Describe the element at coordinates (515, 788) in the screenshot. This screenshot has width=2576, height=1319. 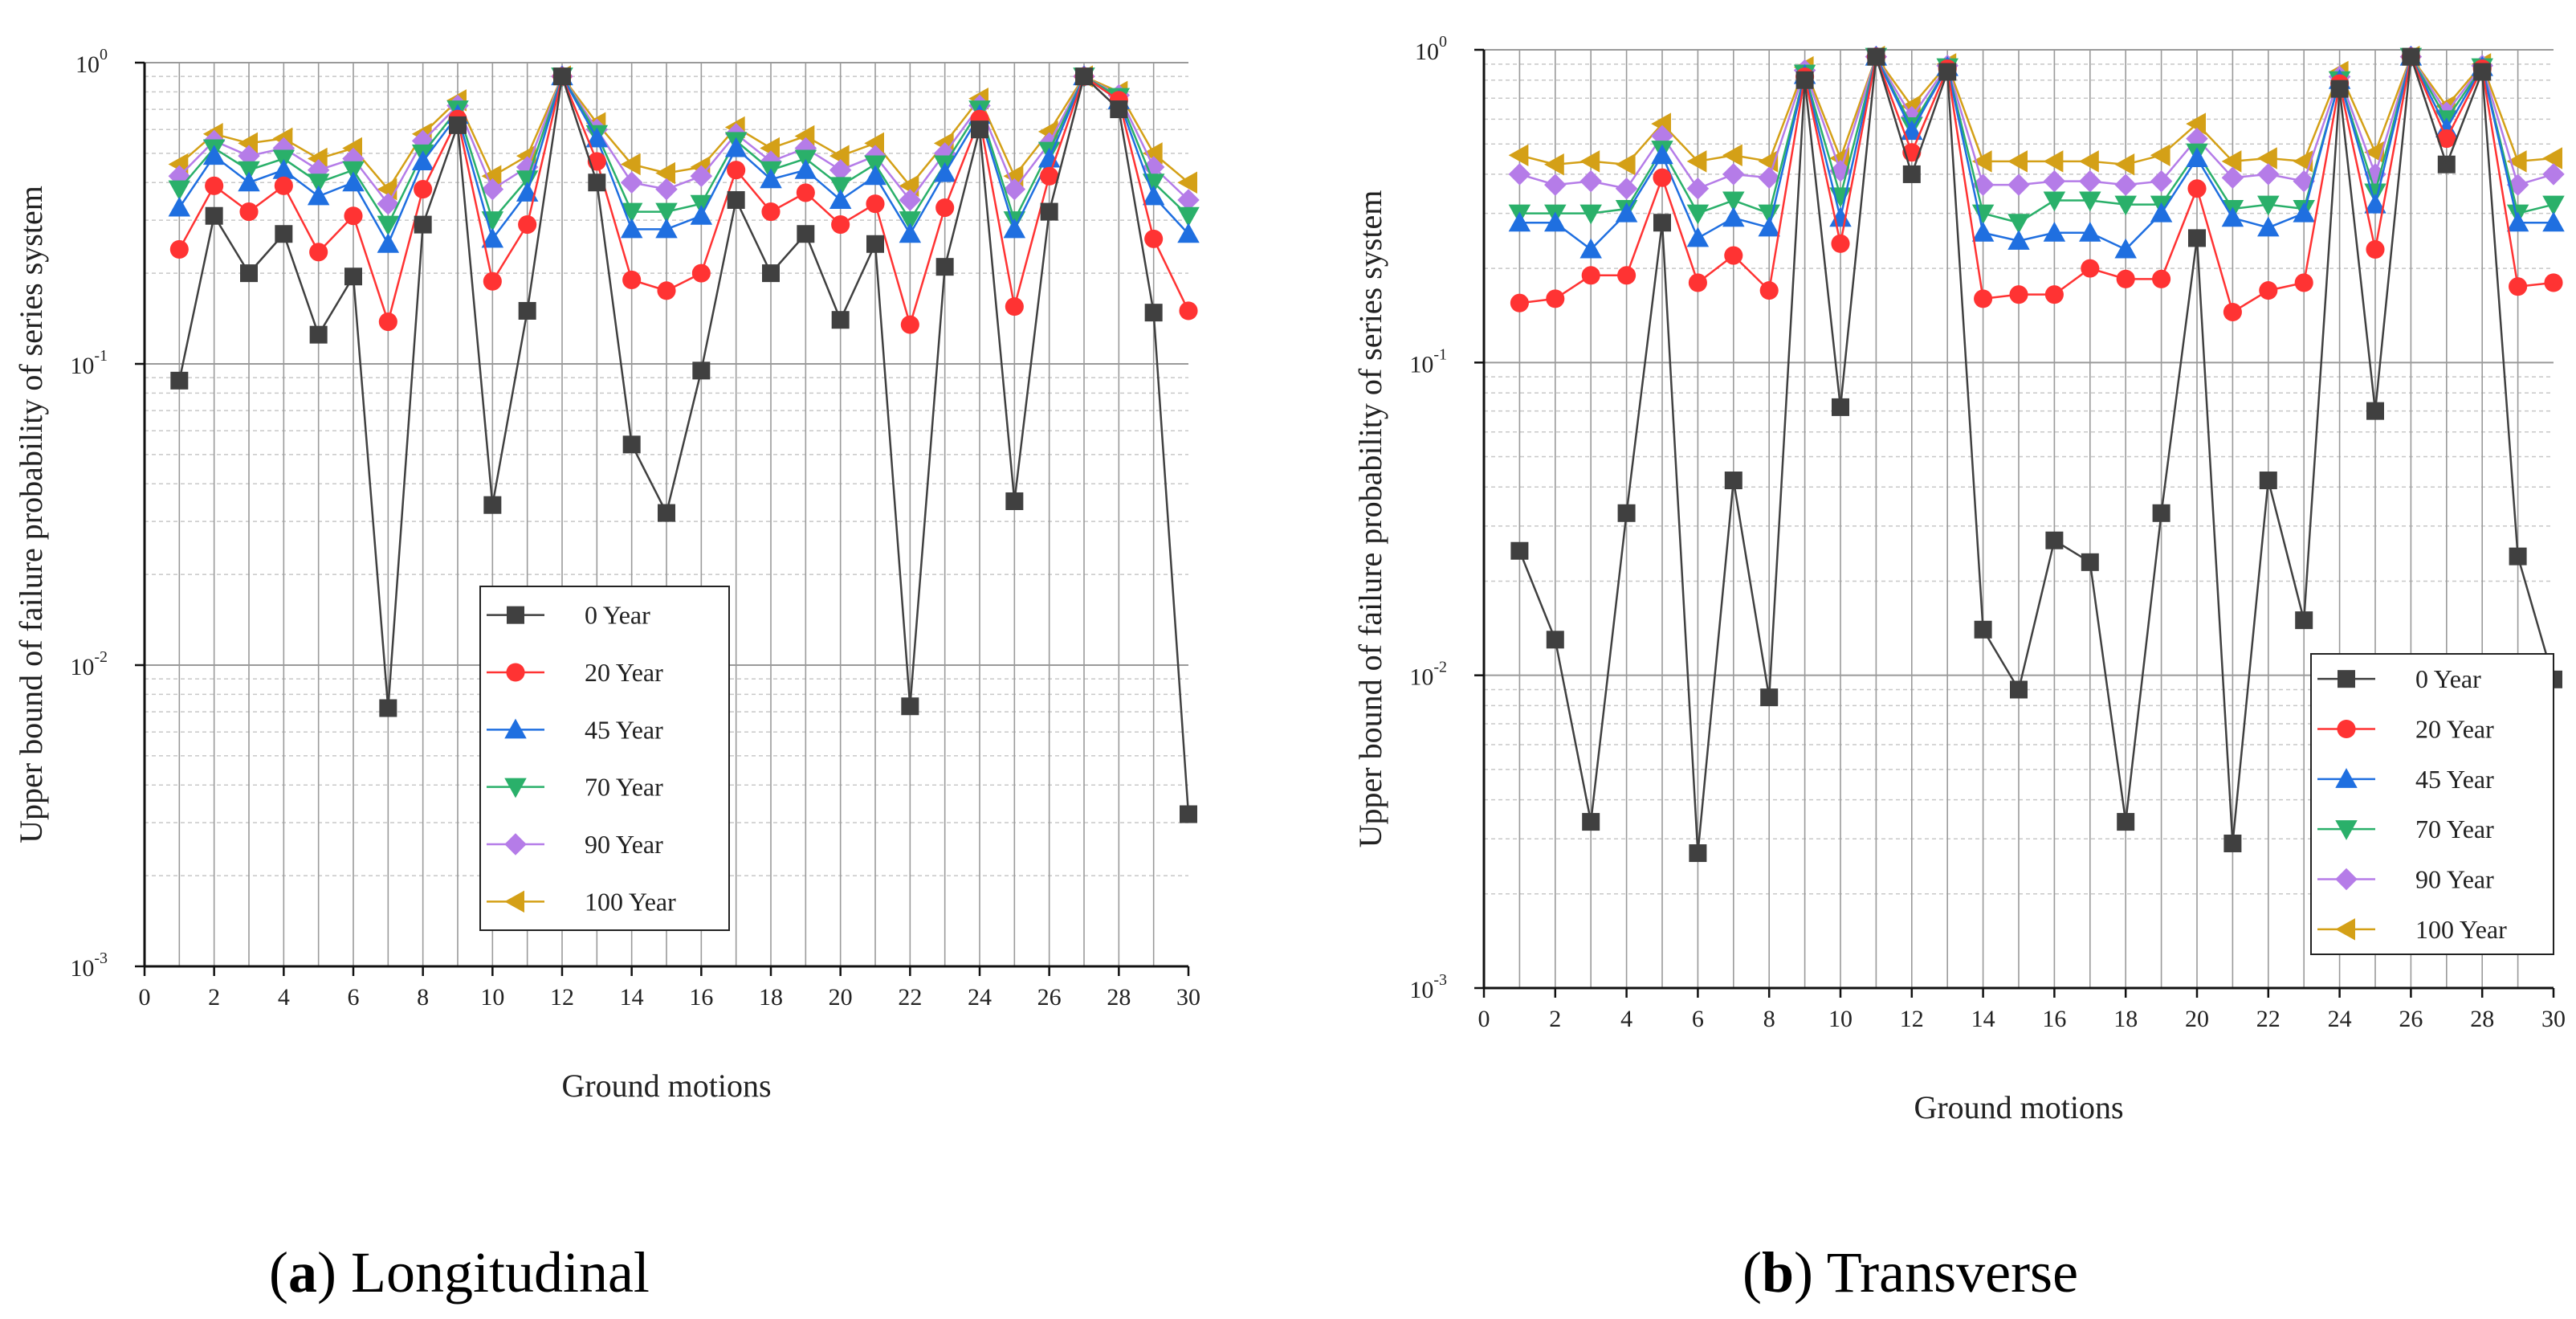
I see `legend-marker-70-year` at that location.